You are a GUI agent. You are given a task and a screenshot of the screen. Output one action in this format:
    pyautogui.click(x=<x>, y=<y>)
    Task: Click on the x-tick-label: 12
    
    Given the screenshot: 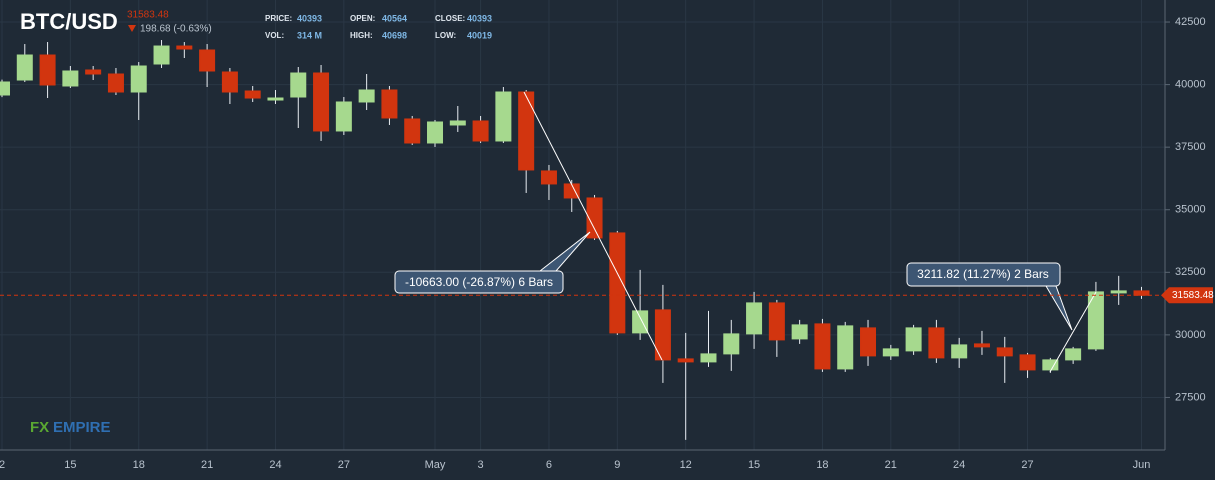 What is the action you would take?
    pyautogui.click(x=686, y=465)
    